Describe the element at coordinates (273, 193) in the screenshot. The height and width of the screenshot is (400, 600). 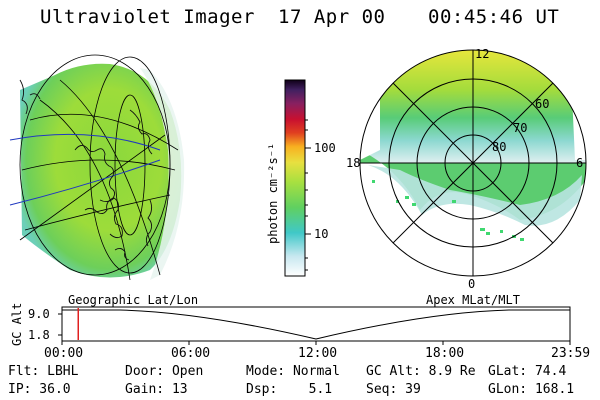
I see `colorbar-unit-label: photon cm⁻²s⁻¹` at that location.